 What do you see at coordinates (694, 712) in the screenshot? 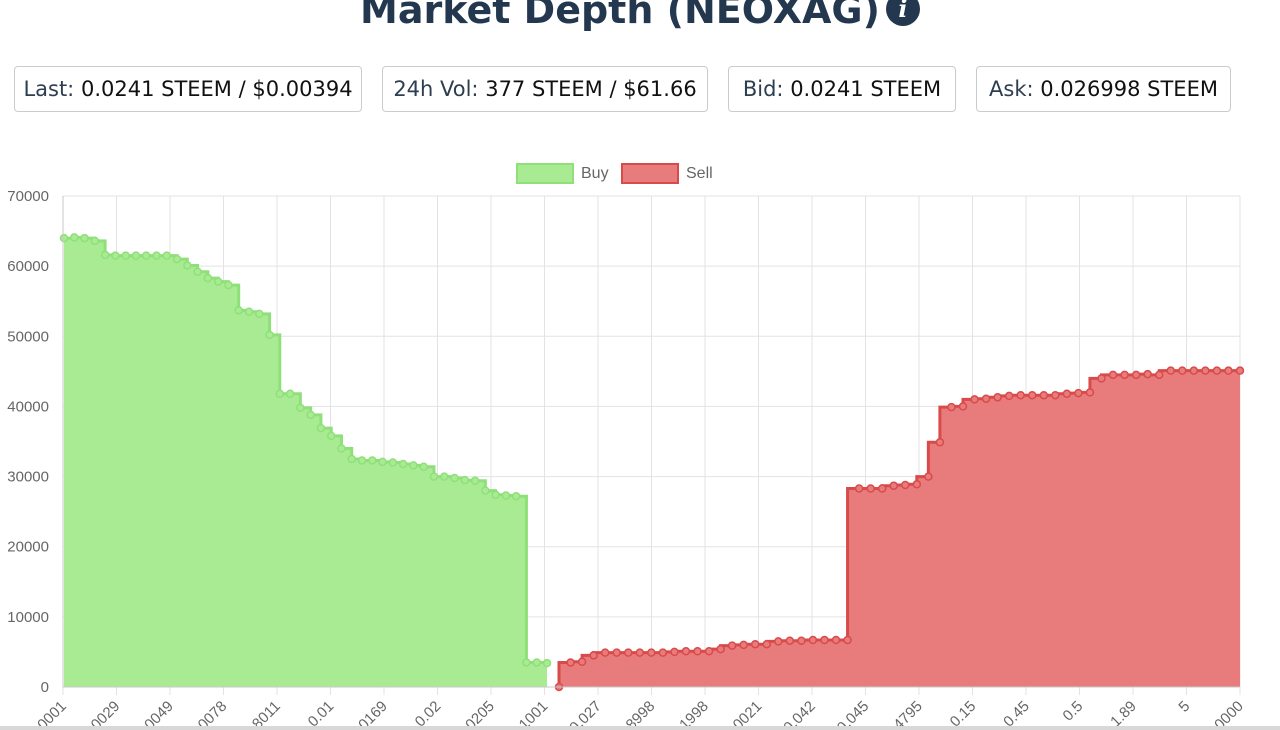
I see `x-tick-label: 1998` at bounding box center [694, 712].